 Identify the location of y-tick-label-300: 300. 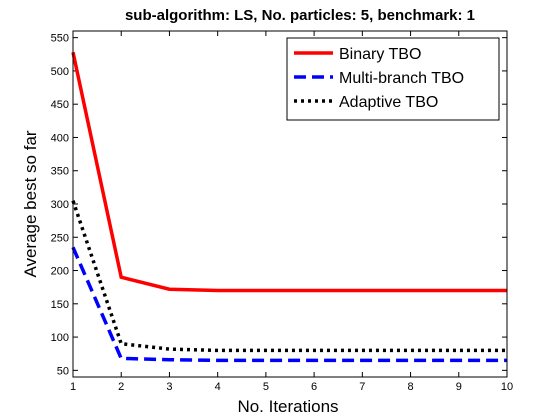
(60, 205).